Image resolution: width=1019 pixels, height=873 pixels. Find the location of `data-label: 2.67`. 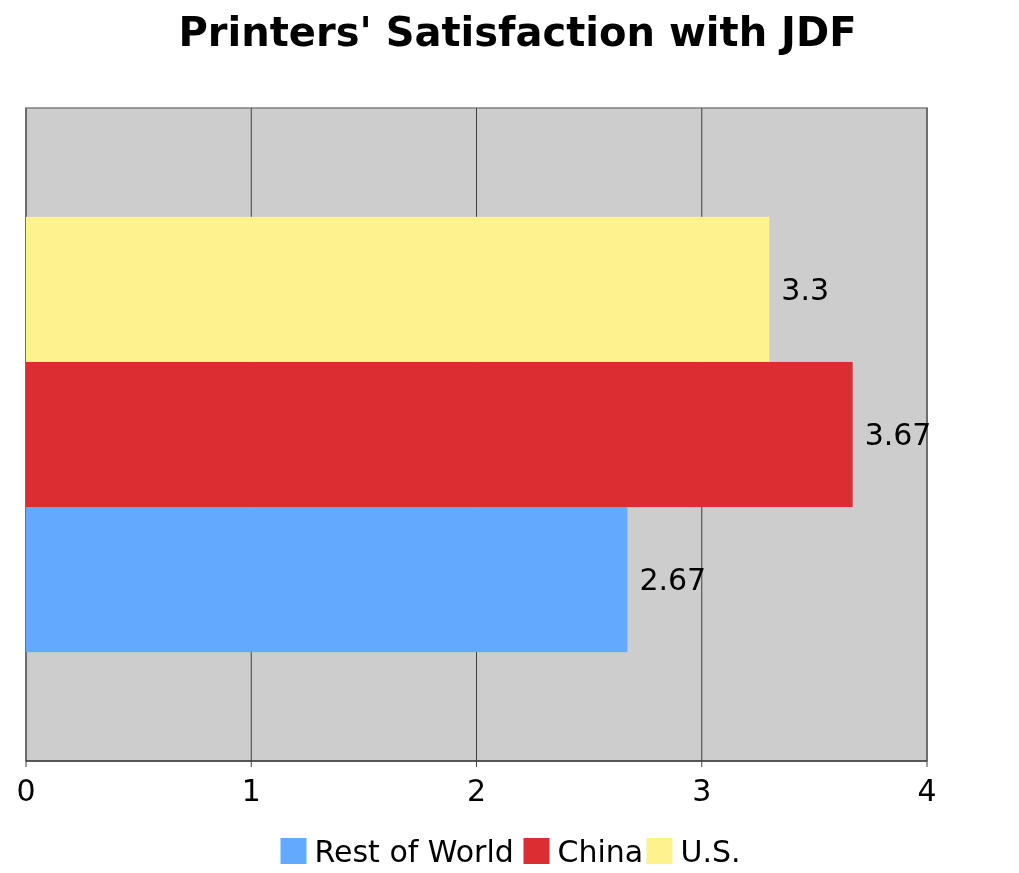

data-label: 2.67 is located at coordinates (673, 580).